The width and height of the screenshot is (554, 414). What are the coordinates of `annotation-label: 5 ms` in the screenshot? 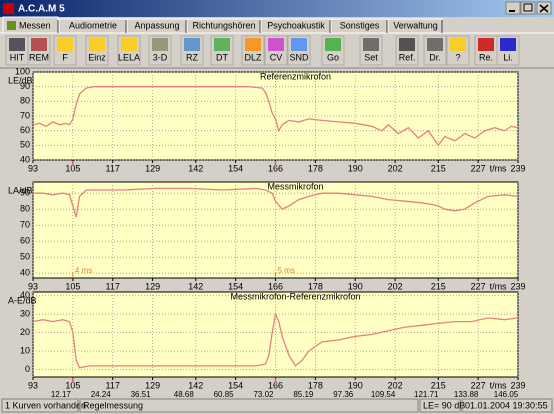 It's located at (286, 270).